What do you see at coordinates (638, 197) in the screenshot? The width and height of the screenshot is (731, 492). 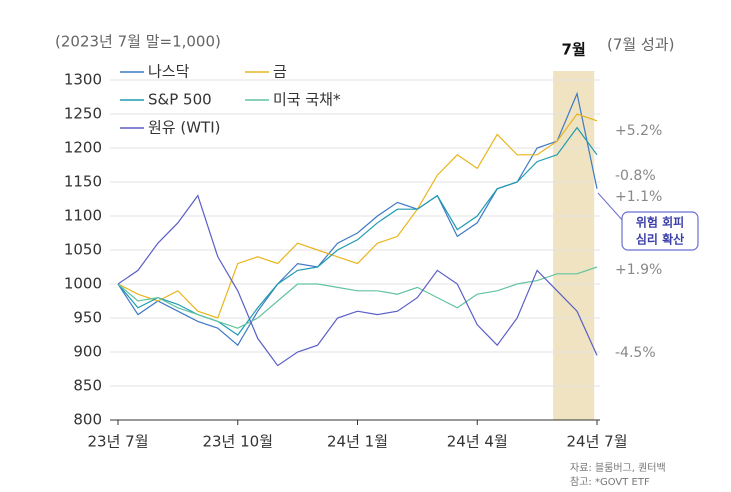 I see `annotation: +1.1%` at bounding box center [638, 197].